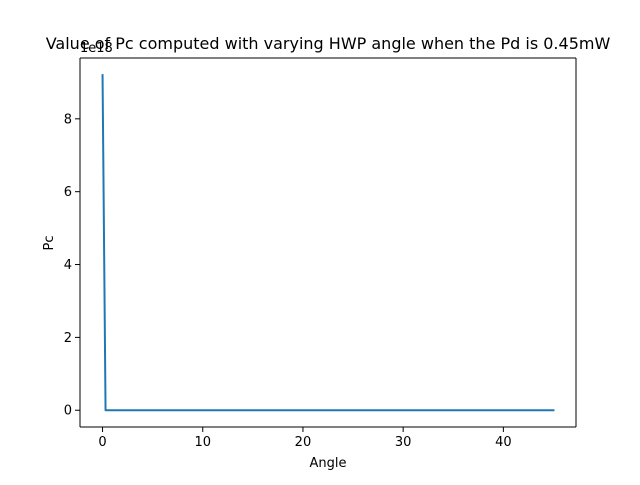 This screenshot has width=640, height=485. Describe the element at coordinates (403, 442) in the screenshot. I see `x-tick-label: 30` at that location.